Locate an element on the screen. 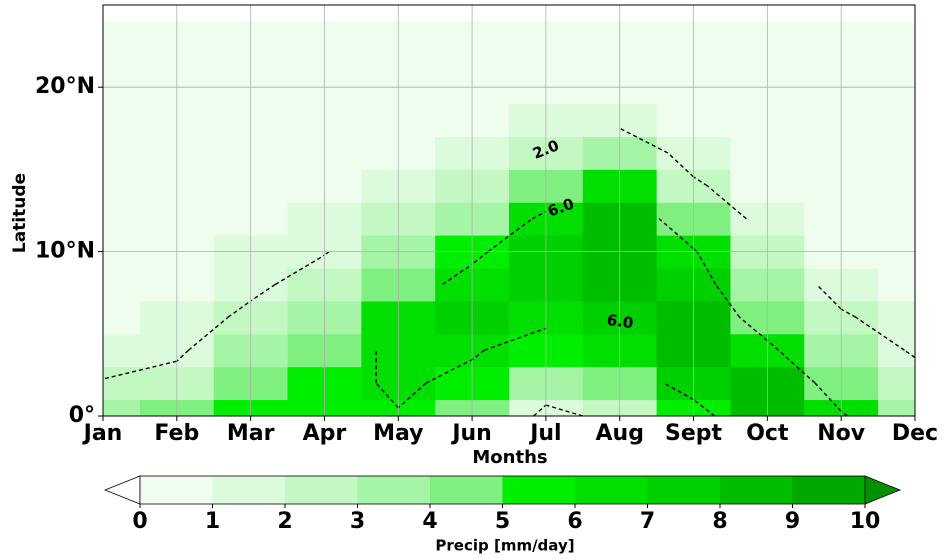 Image resolution: width=945 pixels, height=559 pixels. x-tick-label: Jun is located at coordinates (471, 433).